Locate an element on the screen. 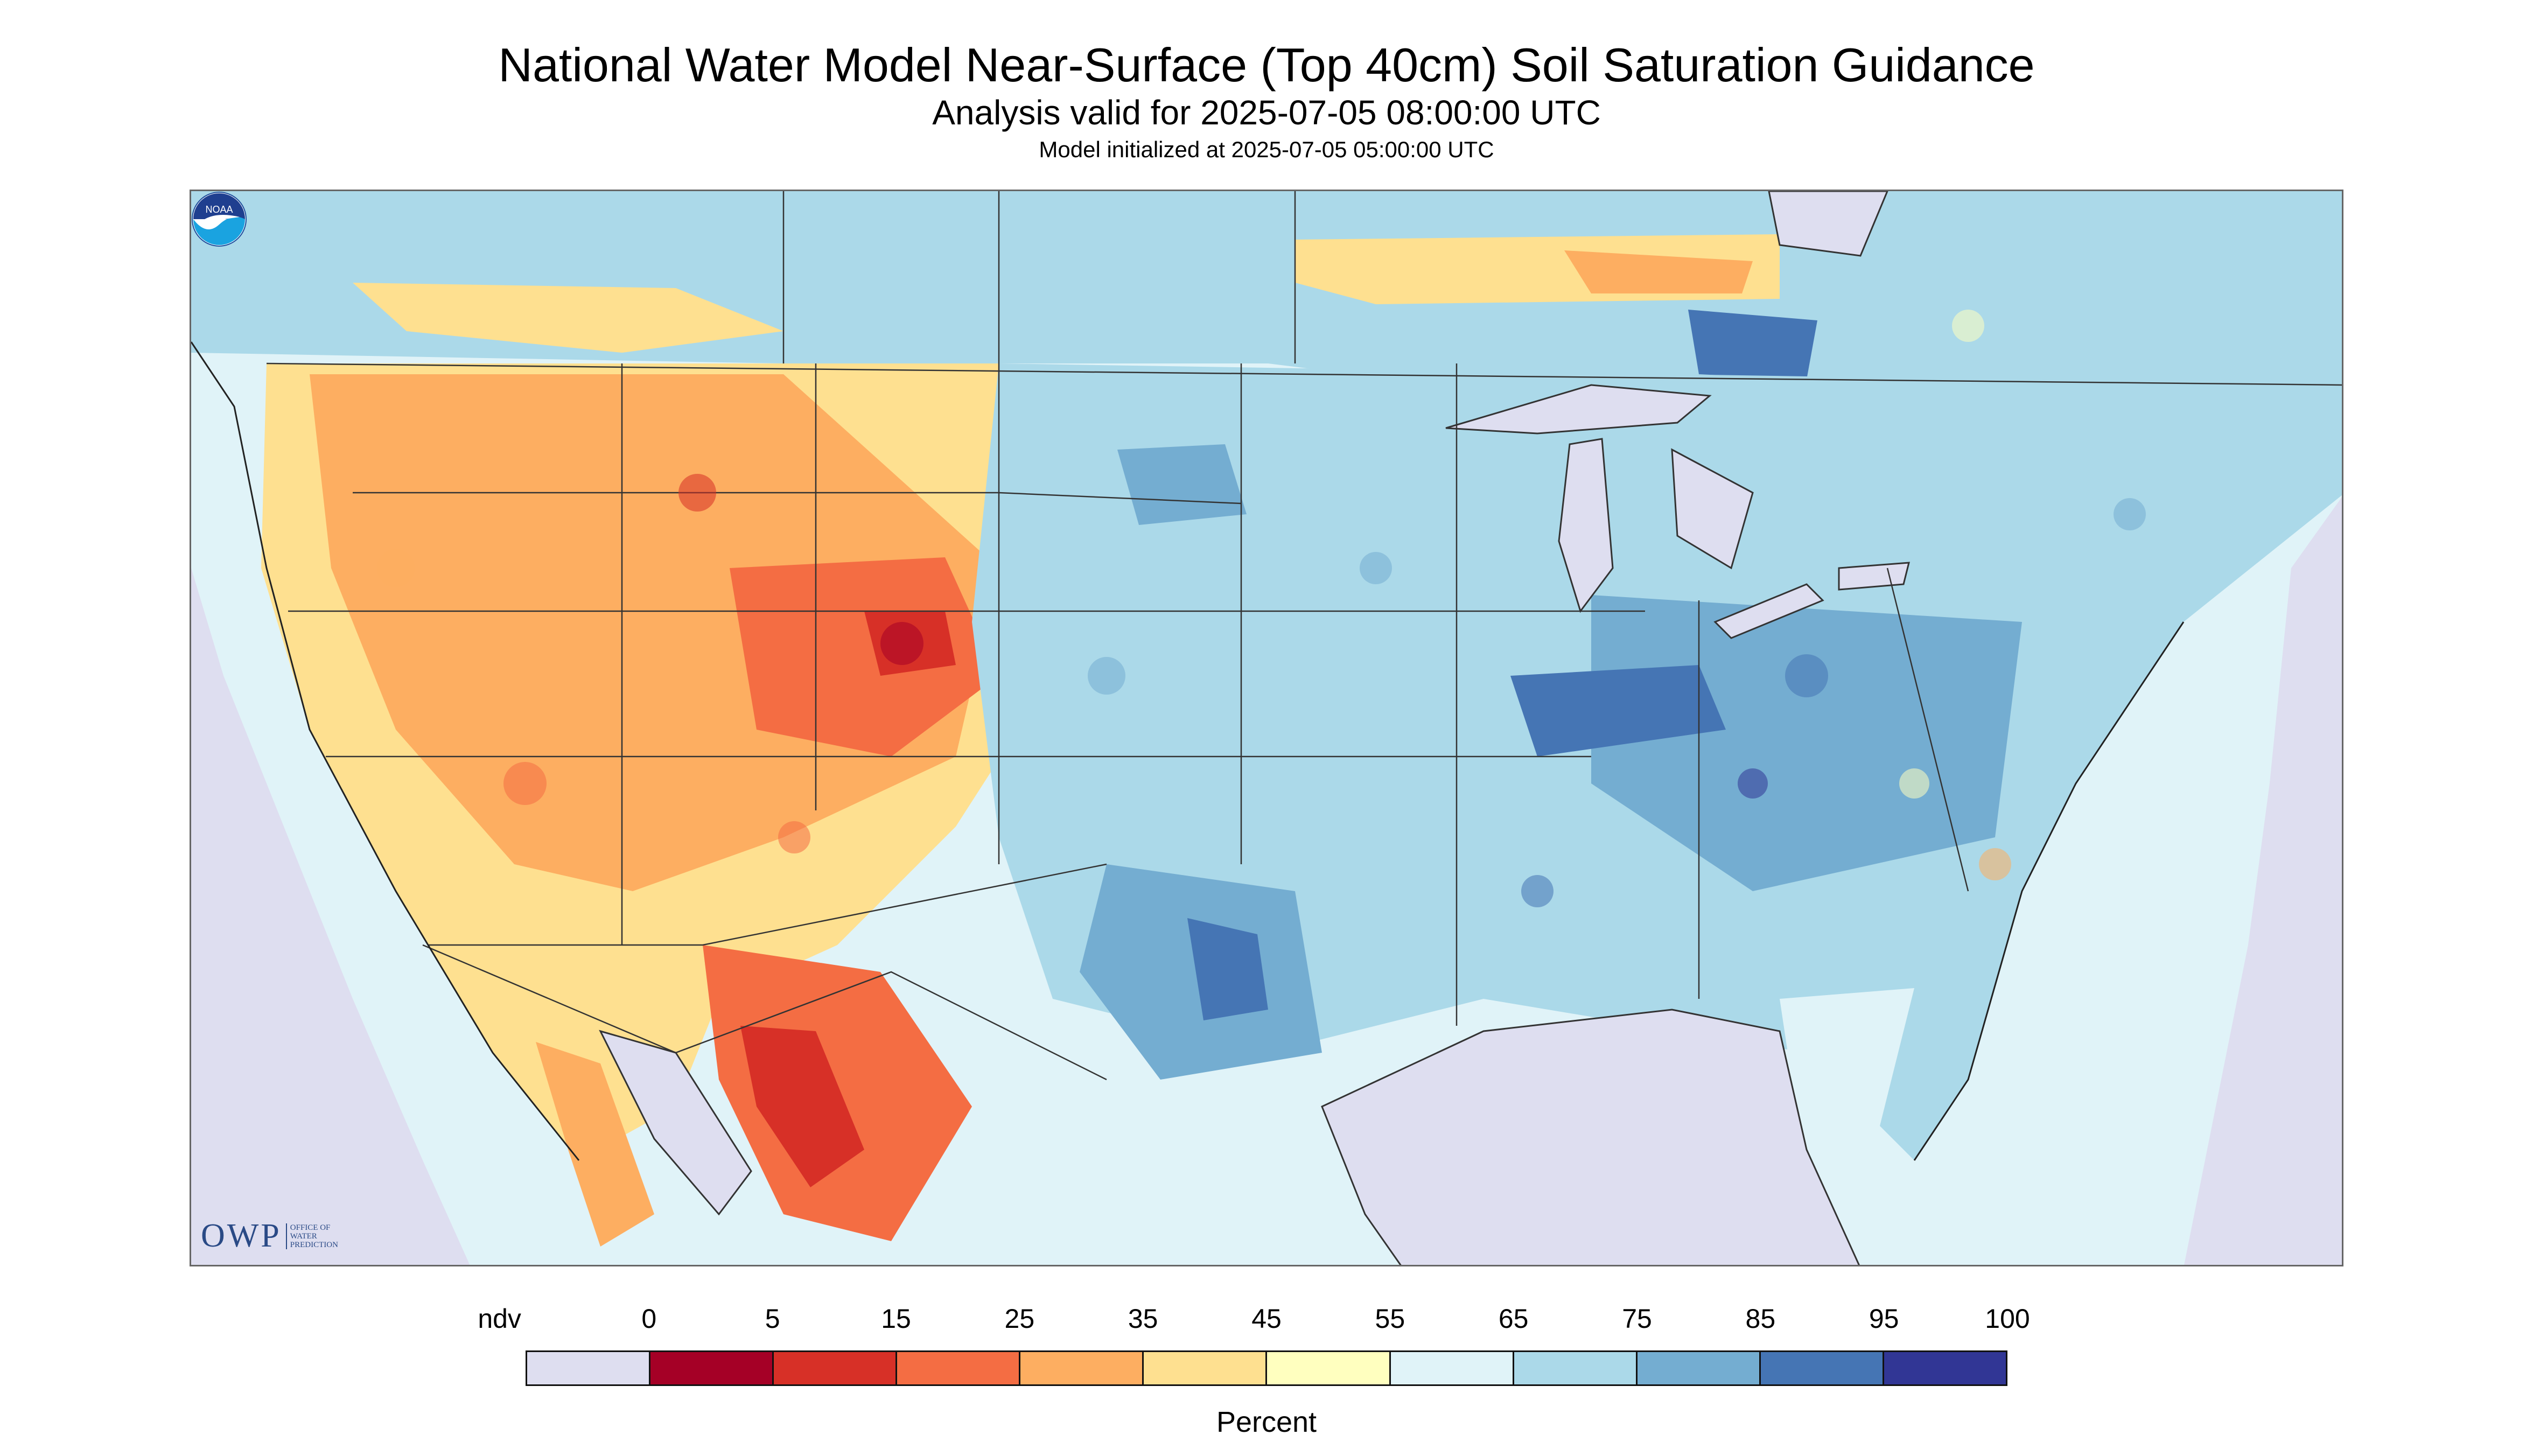  legend-unit-label: Percent is located at coordinates (1266, 1422).